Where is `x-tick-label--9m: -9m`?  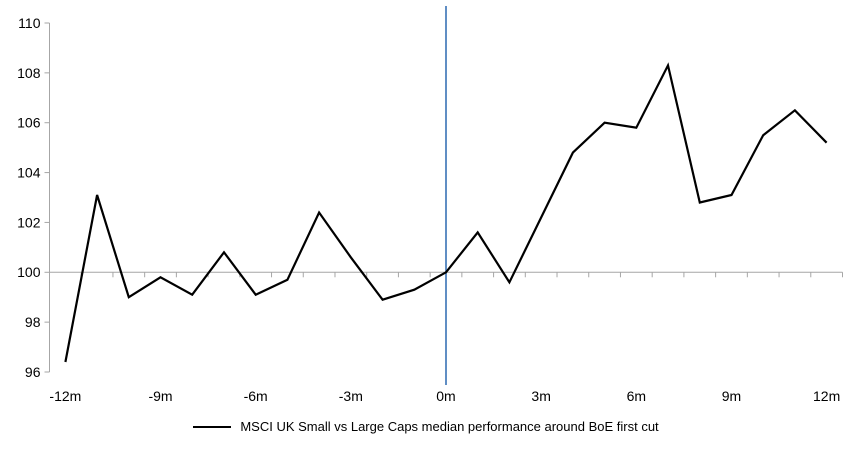
x-tick-label--9m: -9m is located at coordinates (160, 396).